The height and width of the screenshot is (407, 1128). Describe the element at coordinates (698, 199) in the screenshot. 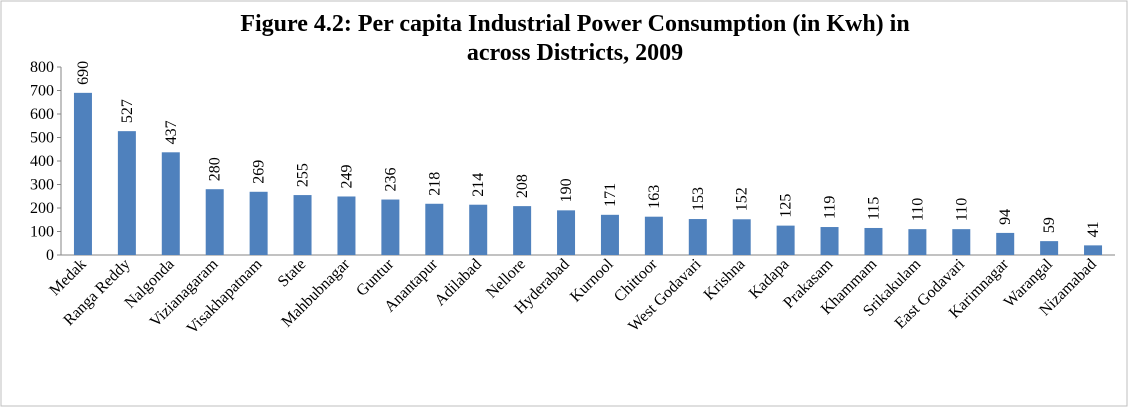

I see `value-label: 153` at that location.